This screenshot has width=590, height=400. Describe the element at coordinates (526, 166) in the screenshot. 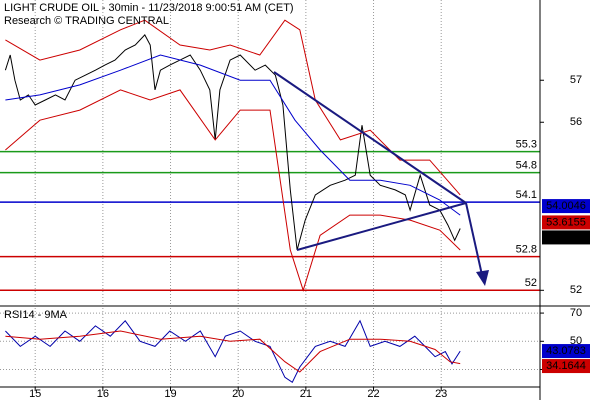

I see `level-label: 54.8` at that location.